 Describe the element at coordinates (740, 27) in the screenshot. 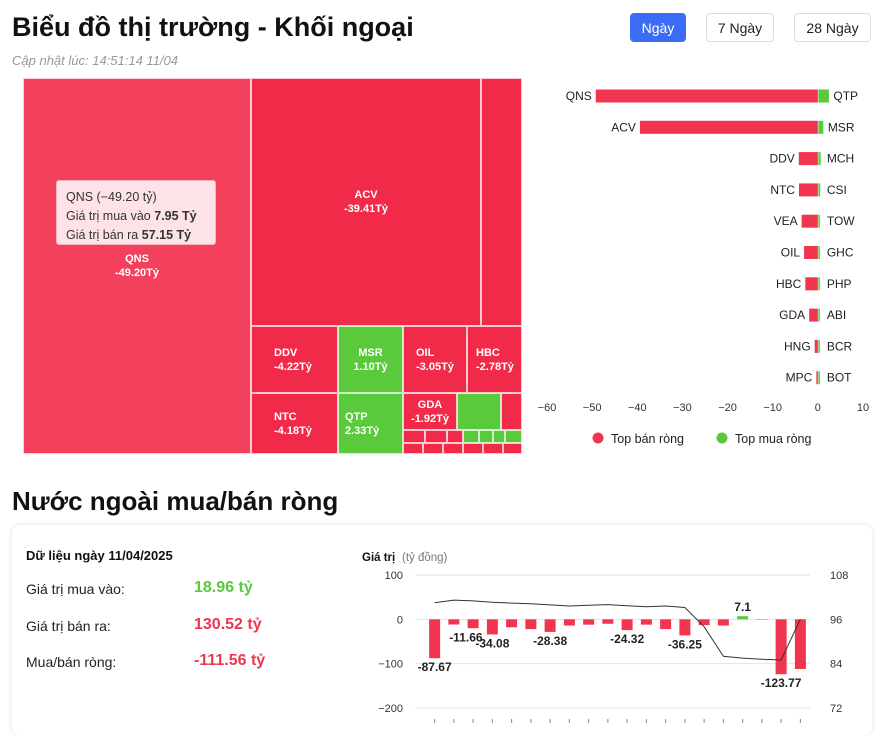

I see `tab-7-days: 7 Ngày` at that location.